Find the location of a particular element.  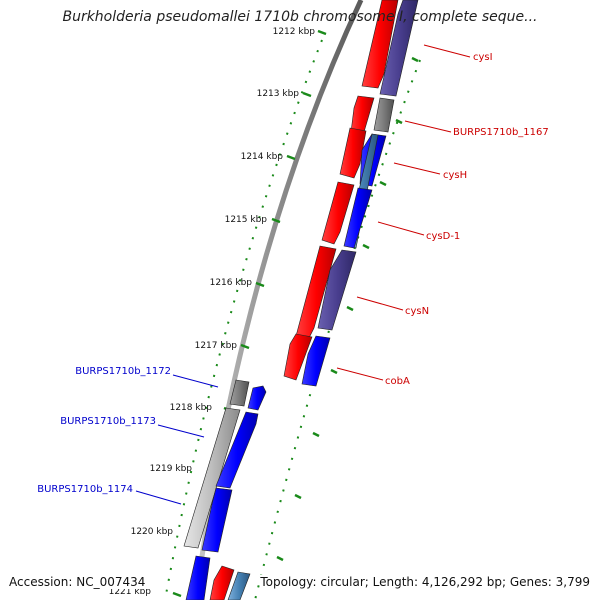

gene-feature-lower-blue is located at coordinates (198, 577).